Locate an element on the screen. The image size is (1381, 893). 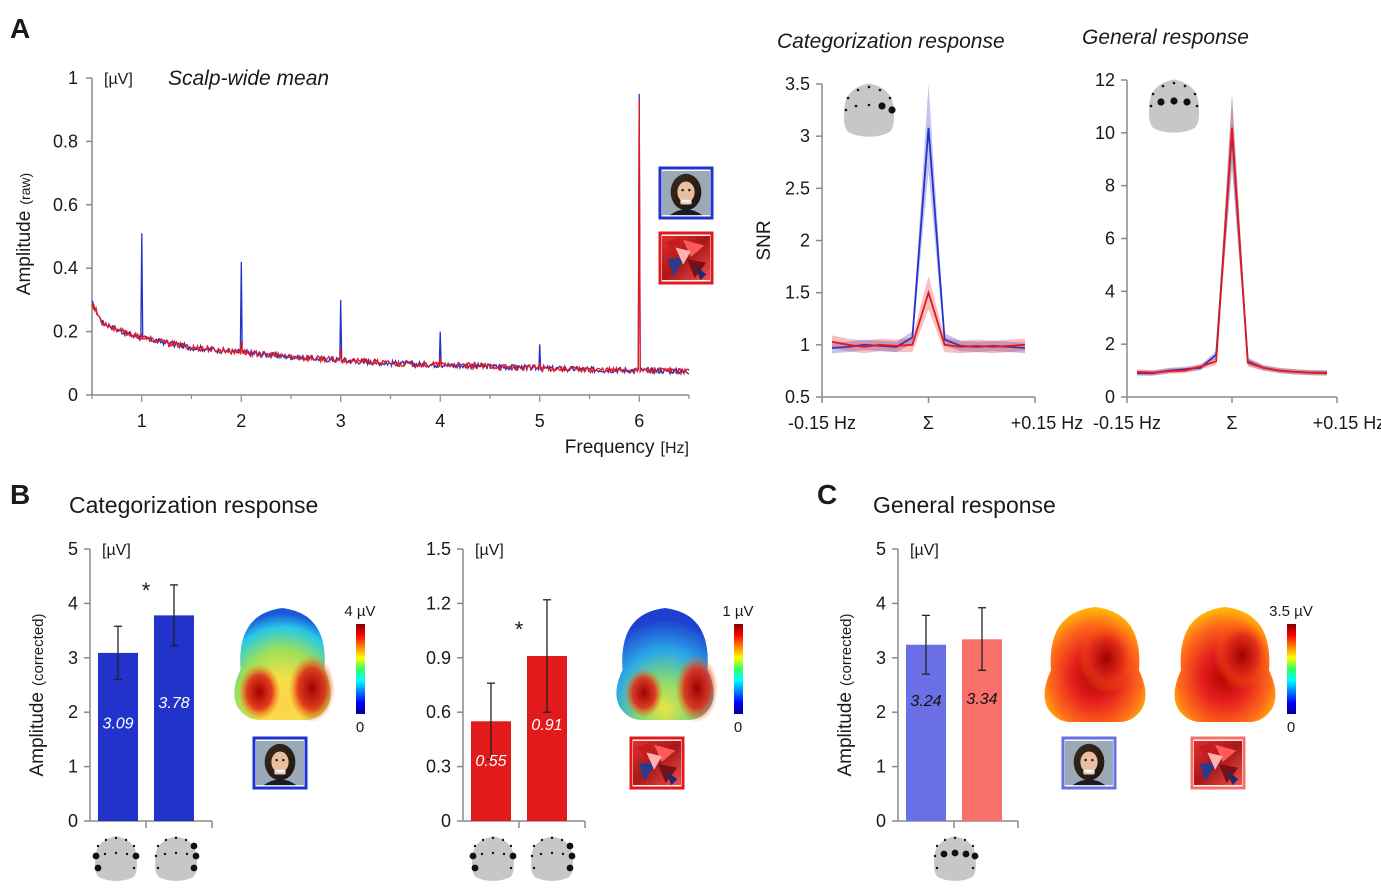
x-tick-label: 2 is located at coordinates (241, 421).